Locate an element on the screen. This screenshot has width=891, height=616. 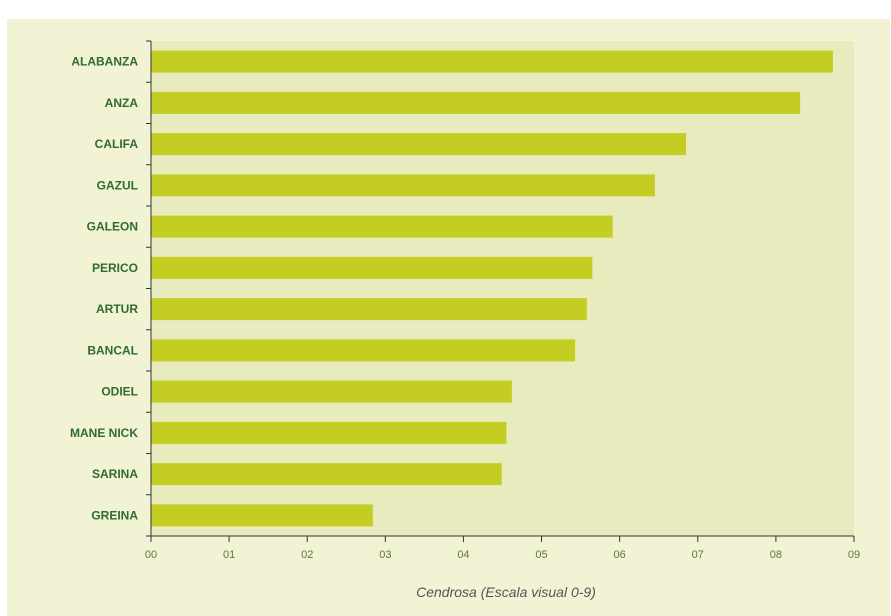
bar-galeon is located at coordinates (382, 226).